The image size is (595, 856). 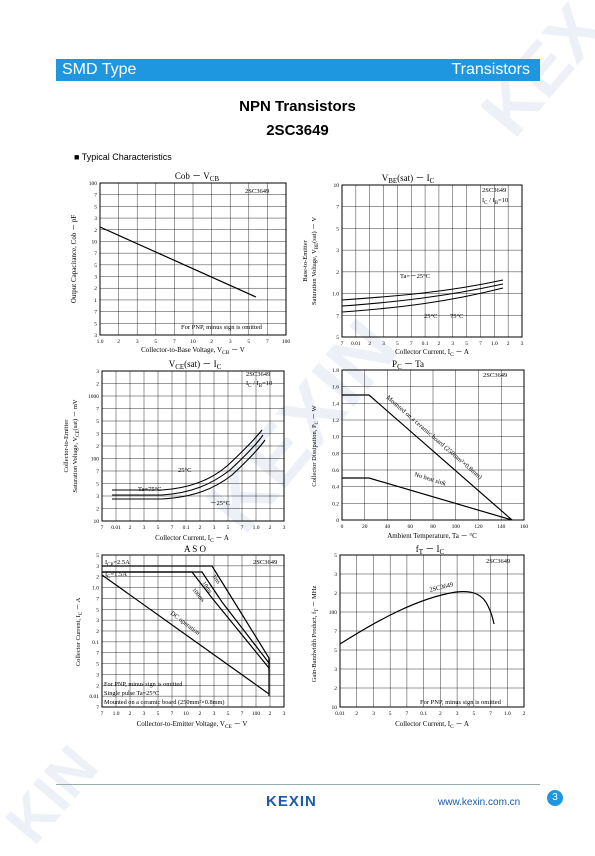 I want to click on x-tick-label: 20, so click(x=365, y=527).